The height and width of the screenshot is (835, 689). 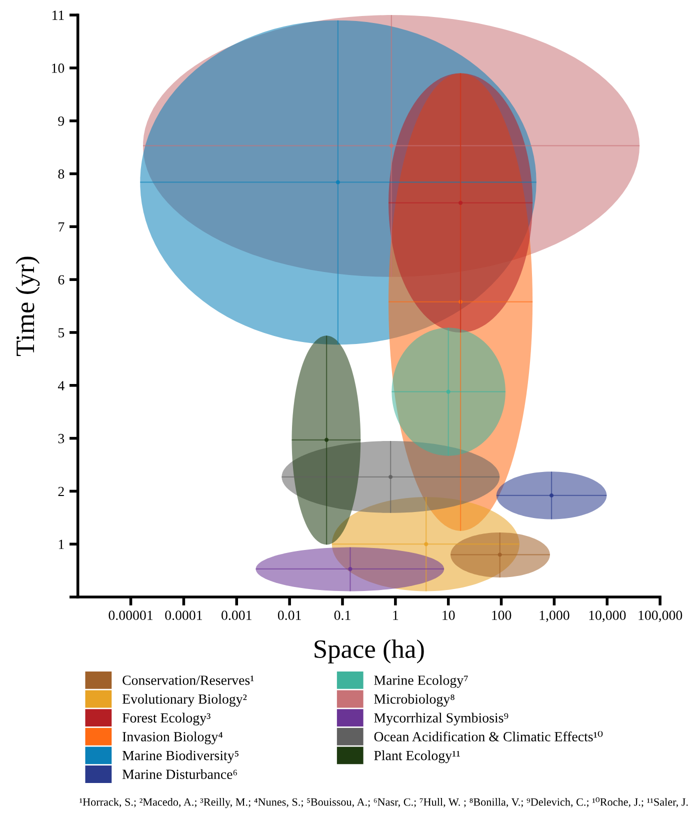 I want to click on x-tick-label: 10,000, so click(x=607, y=616).